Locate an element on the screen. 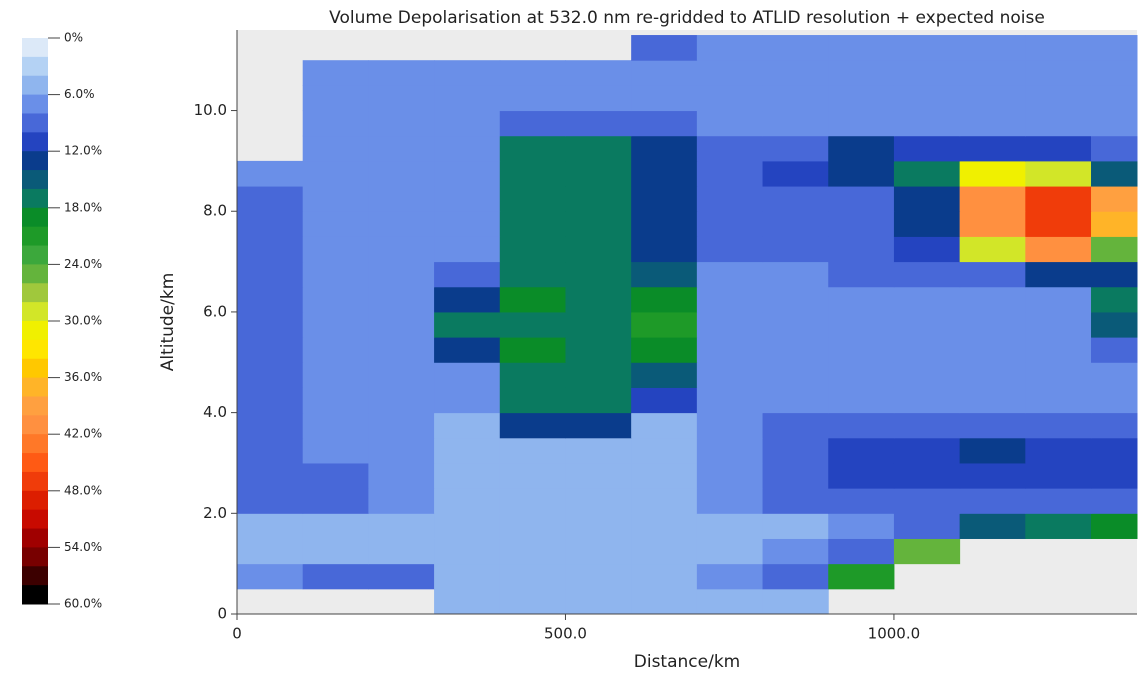 The image size is (1148, 674). y-tick-label: 4.0 is located at coordinates (215, 412).